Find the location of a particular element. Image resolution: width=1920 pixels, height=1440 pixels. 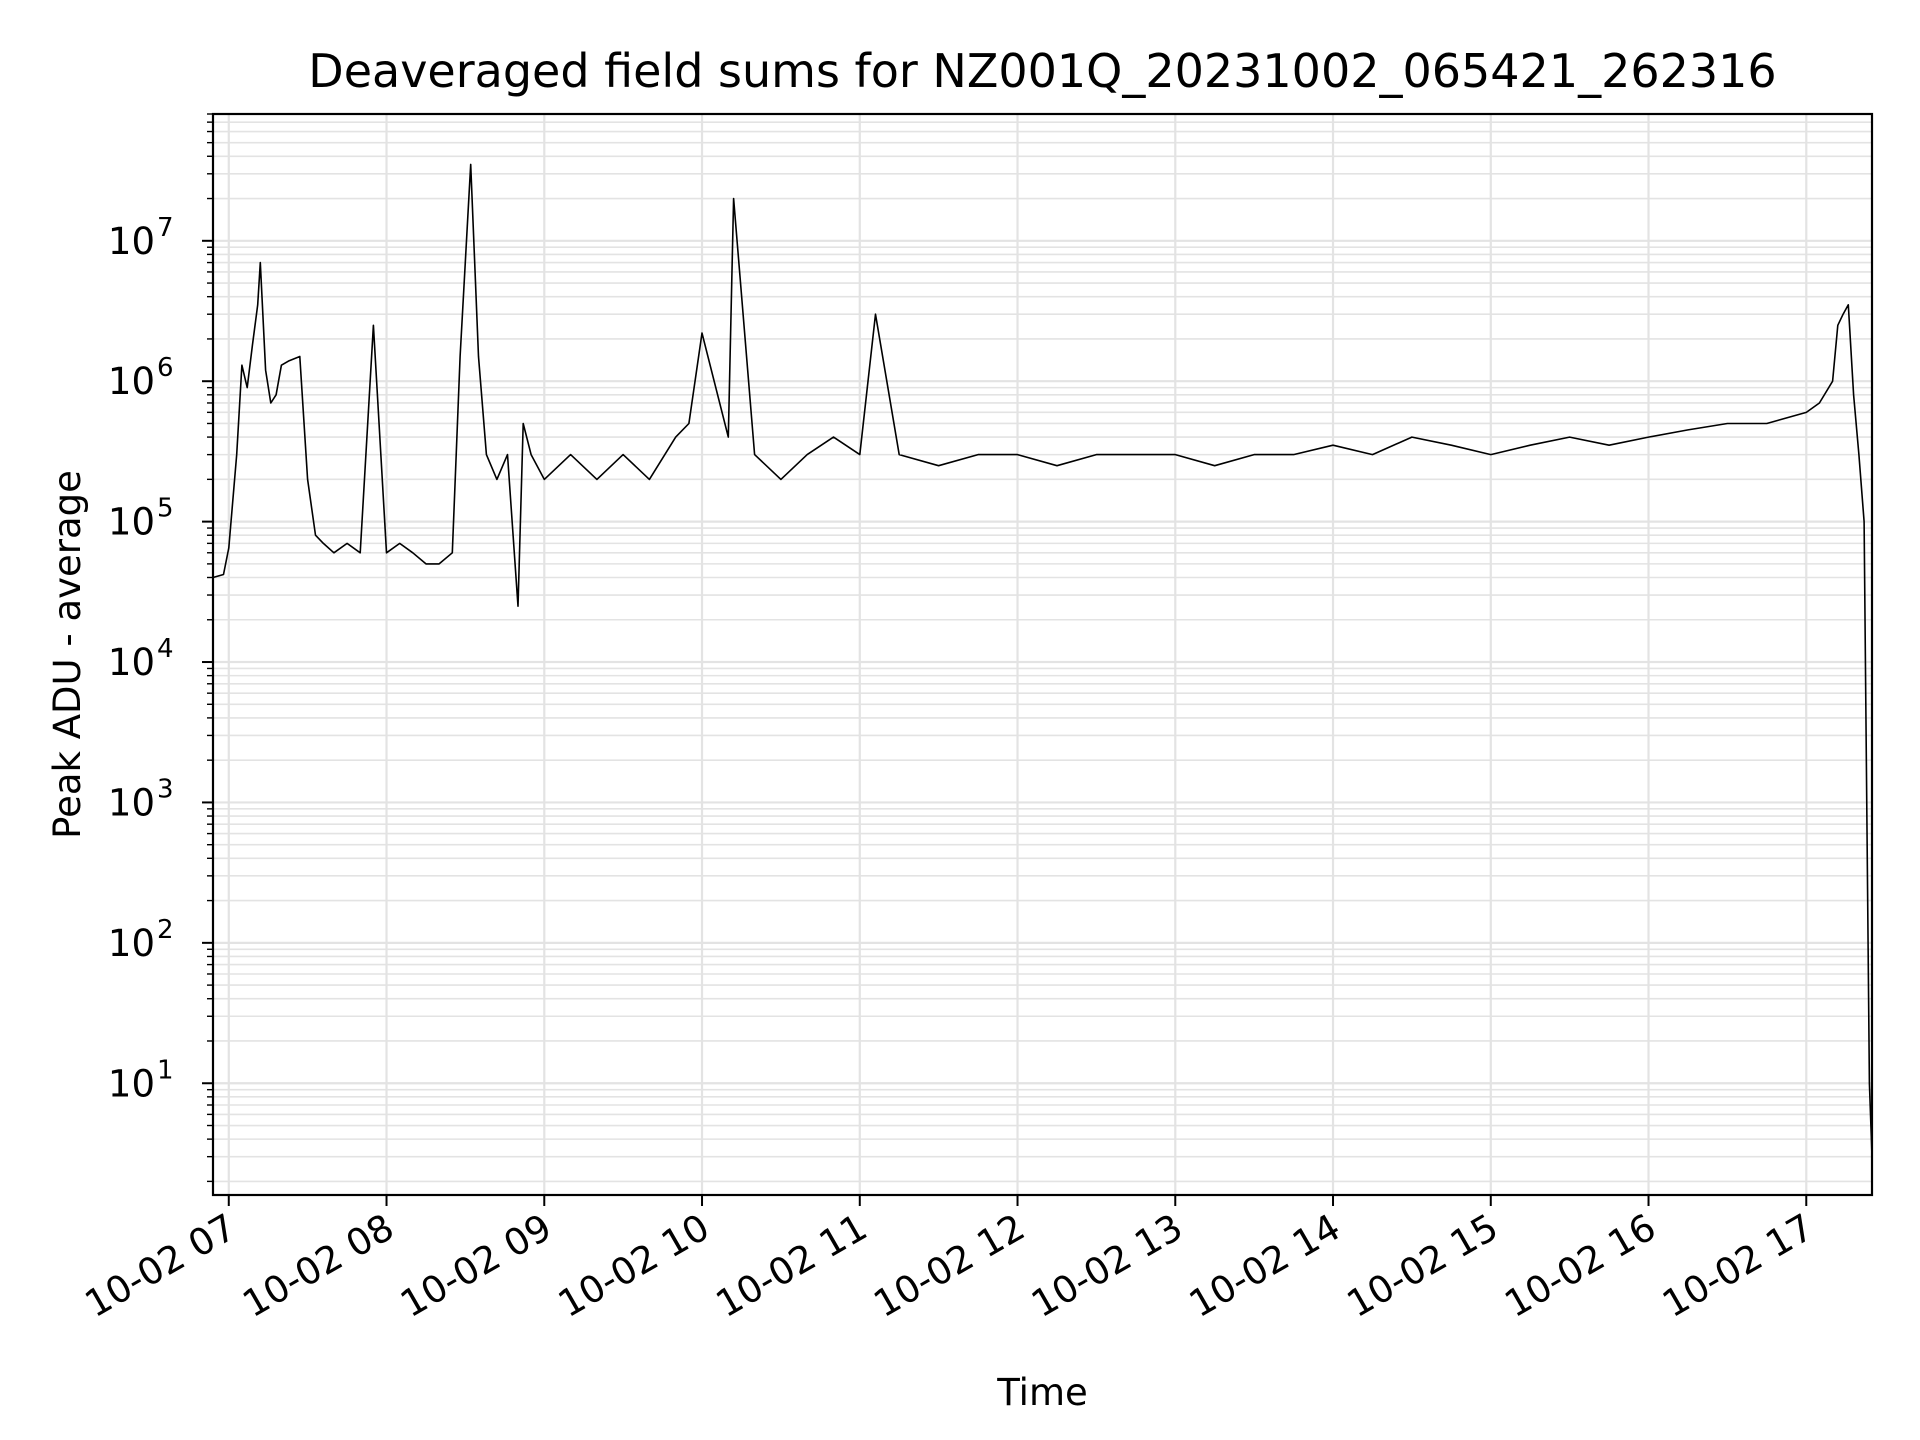

y-axis-label: Peak ADU - average is located at coordinates (67, 654).